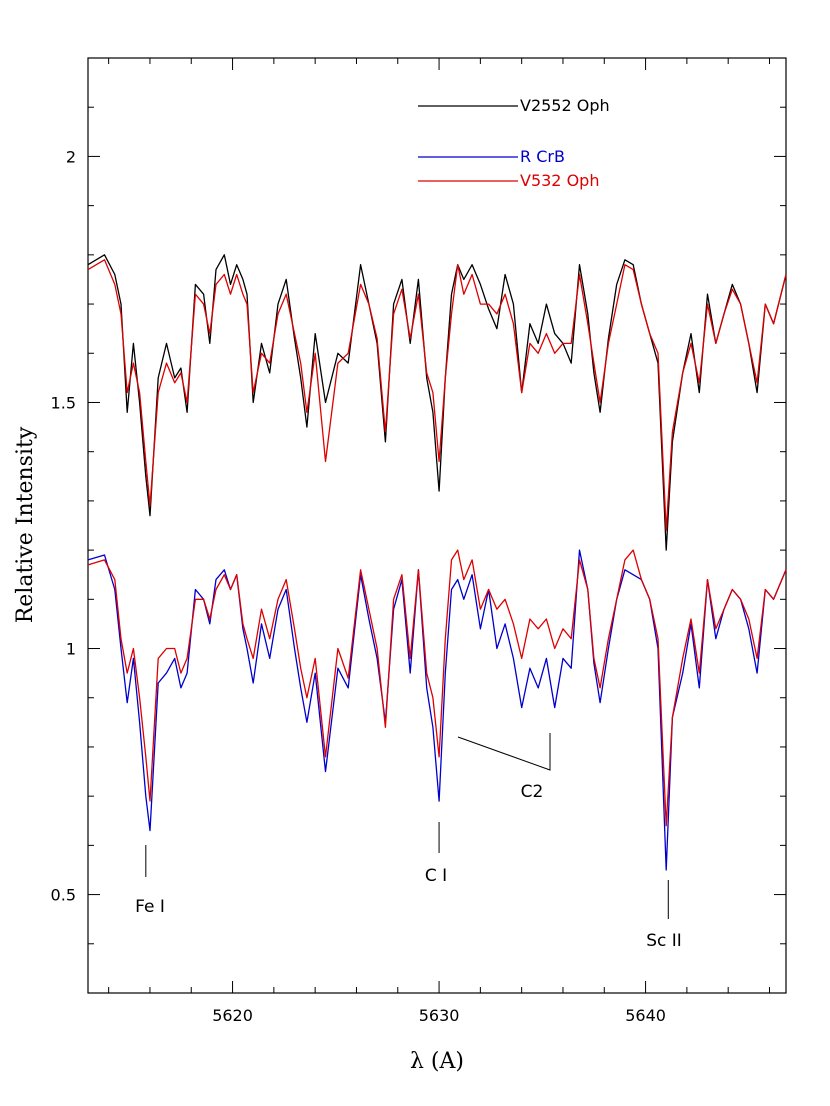  Describe the element at coordinates (559, 180) in the screenshot. I see `legend-label: V532 Oph` at that location.